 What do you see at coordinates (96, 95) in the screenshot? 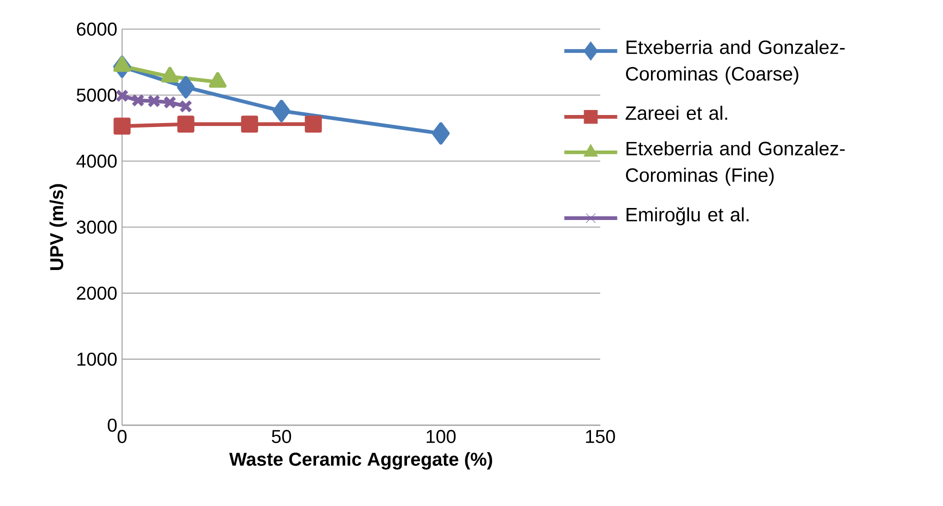
I see `y-tick-label: 5000` at bounding box center [96, 95].